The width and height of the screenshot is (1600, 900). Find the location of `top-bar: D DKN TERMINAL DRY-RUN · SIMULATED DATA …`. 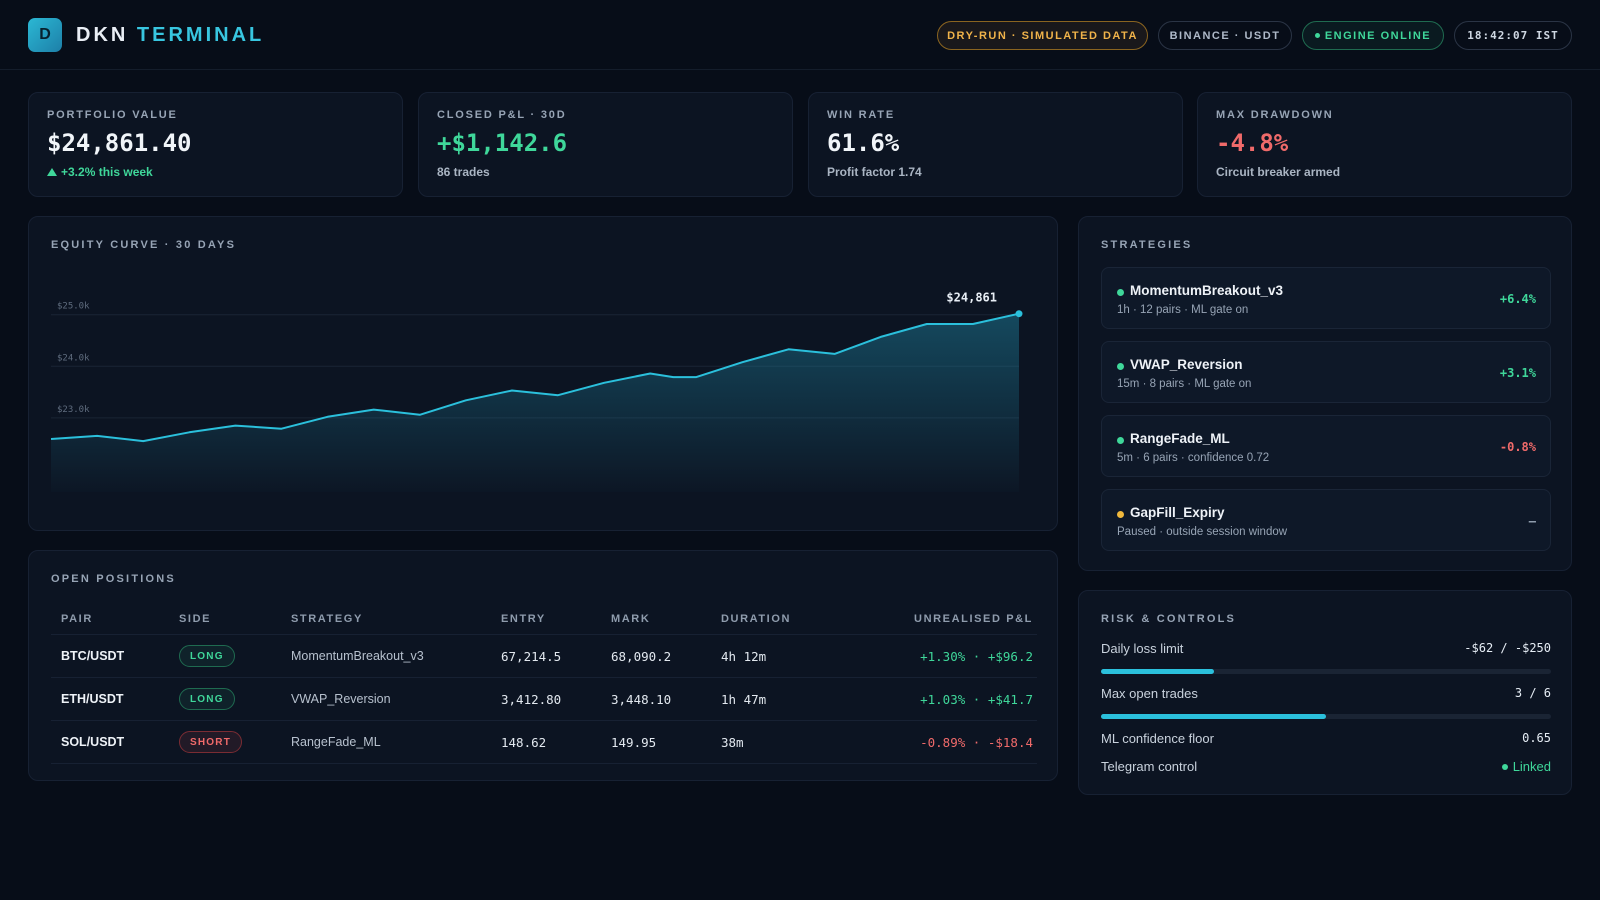

top-bar: D DKN TERMINAL DRY-RUN · SIMULATED DATA … is located at coordinates (800, 35).